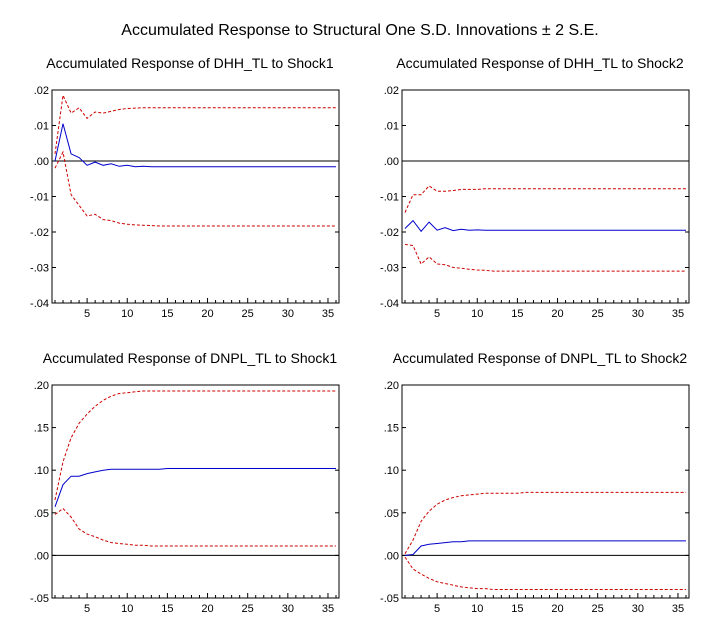  What do you see at coordinates (540, 63) in the screenshot?
I see `panel-title: Accumulated Response of DHH_TL to Shock2` at bounding box center [540, 63].